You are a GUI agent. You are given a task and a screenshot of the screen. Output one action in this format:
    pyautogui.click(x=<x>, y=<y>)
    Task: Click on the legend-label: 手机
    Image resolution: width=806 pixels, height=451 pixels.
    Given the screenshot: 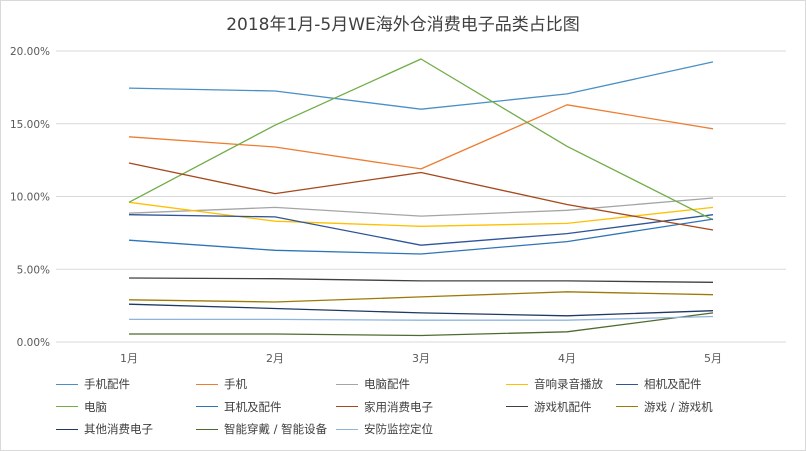 What is the action you would take?
    pyautogui.click(x=235, y=384)
    